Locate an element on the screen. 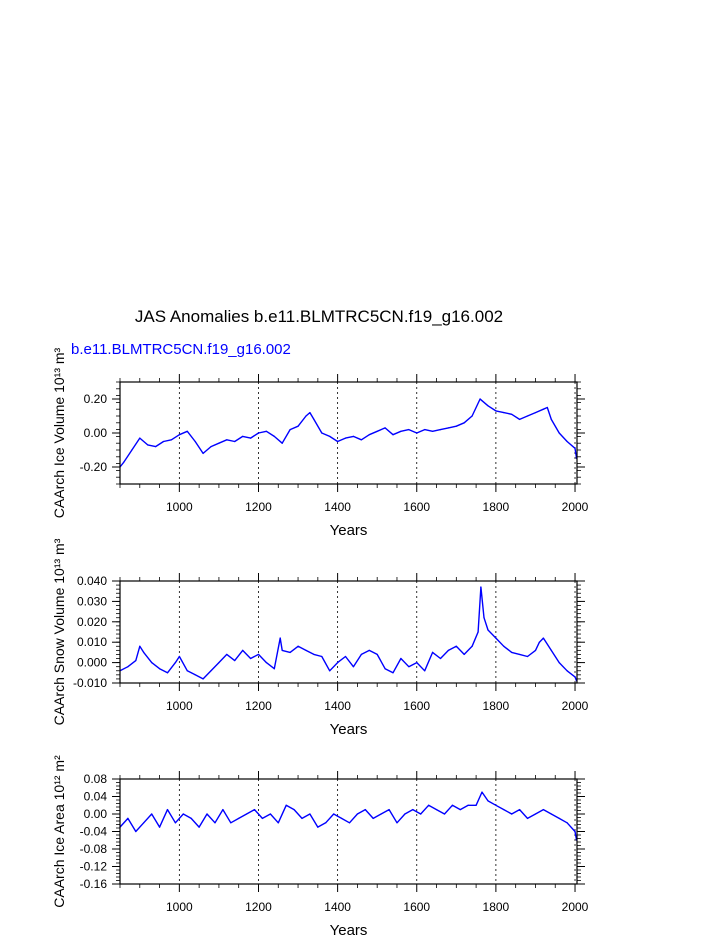 The width and height of the screenshot is (723, 935). y-tick-label--0.04: -0.04 is located at coordinates (94, 832).